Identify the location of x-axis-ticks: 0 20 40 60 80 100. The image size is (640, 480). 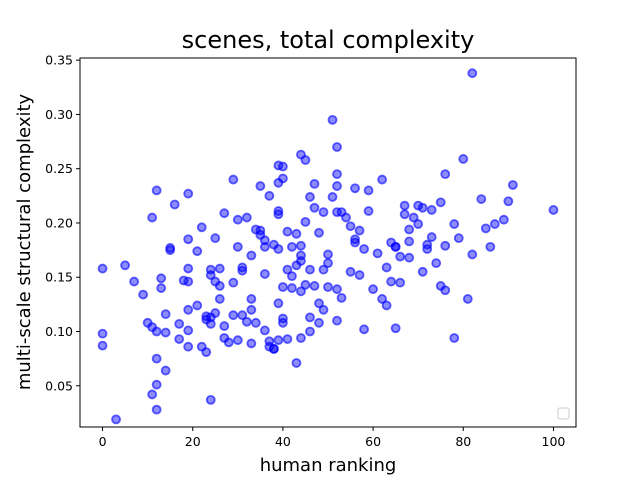
(332, 438).